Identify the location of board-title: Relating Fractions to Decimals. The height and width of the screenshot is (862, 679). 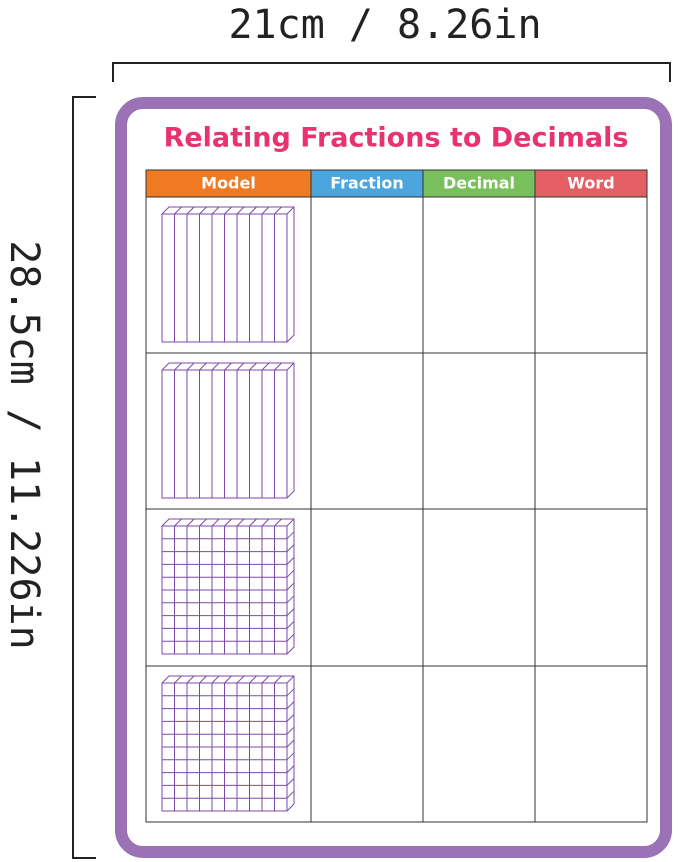
(396, 138).